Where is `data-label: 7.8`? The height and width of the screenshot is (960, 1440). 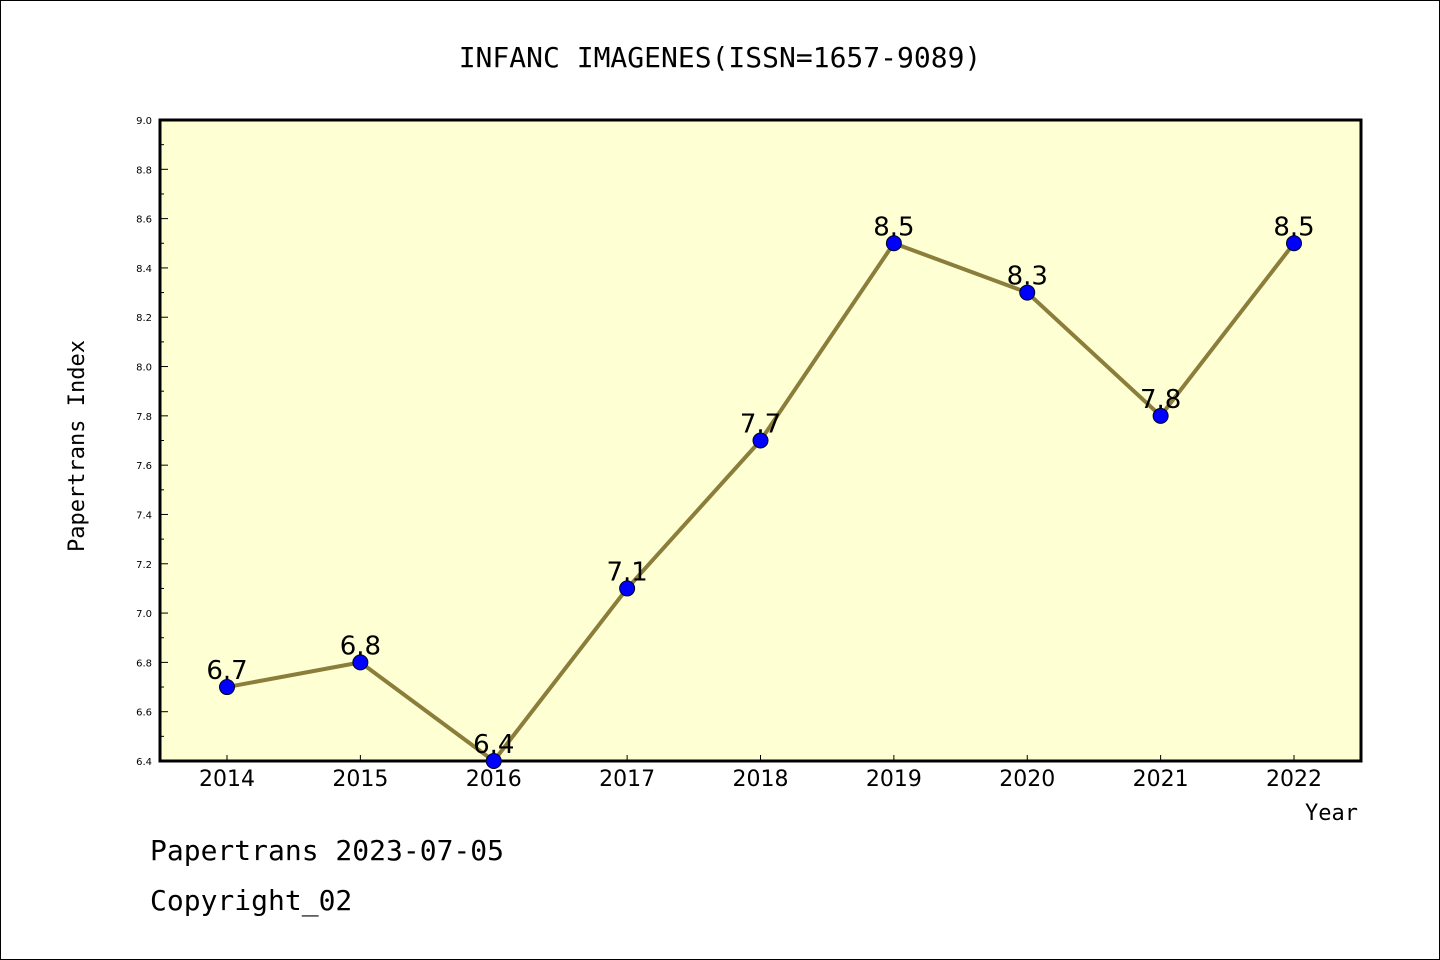
data-label: 7.8 is located at coordinates (1160, 400).